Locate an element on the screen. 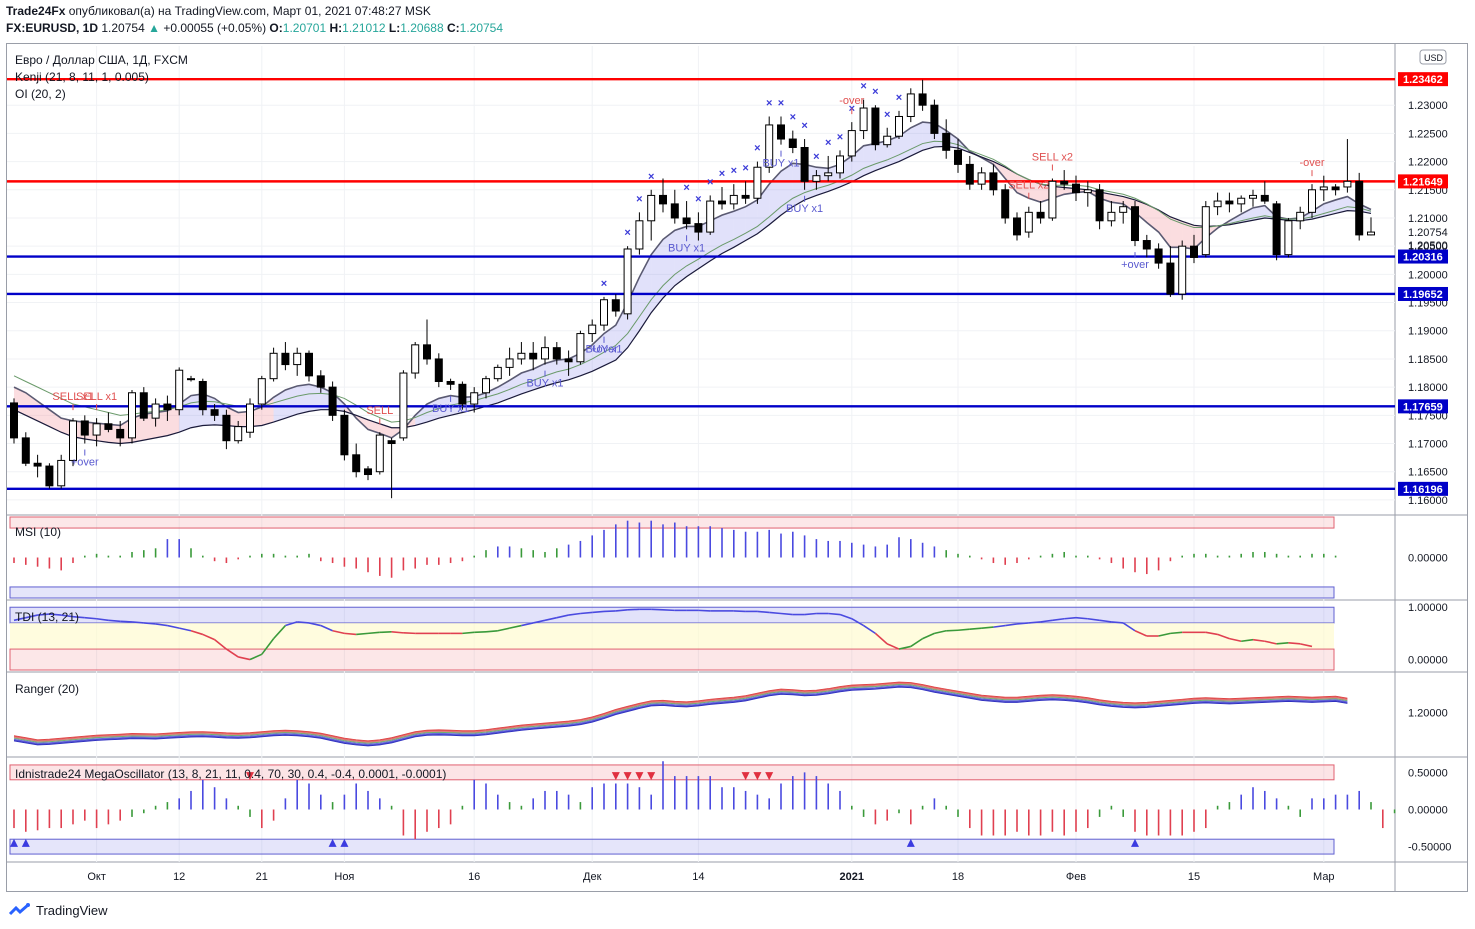  tdi-legend: TDI (13, 21) is located at coordinates (47, 617).